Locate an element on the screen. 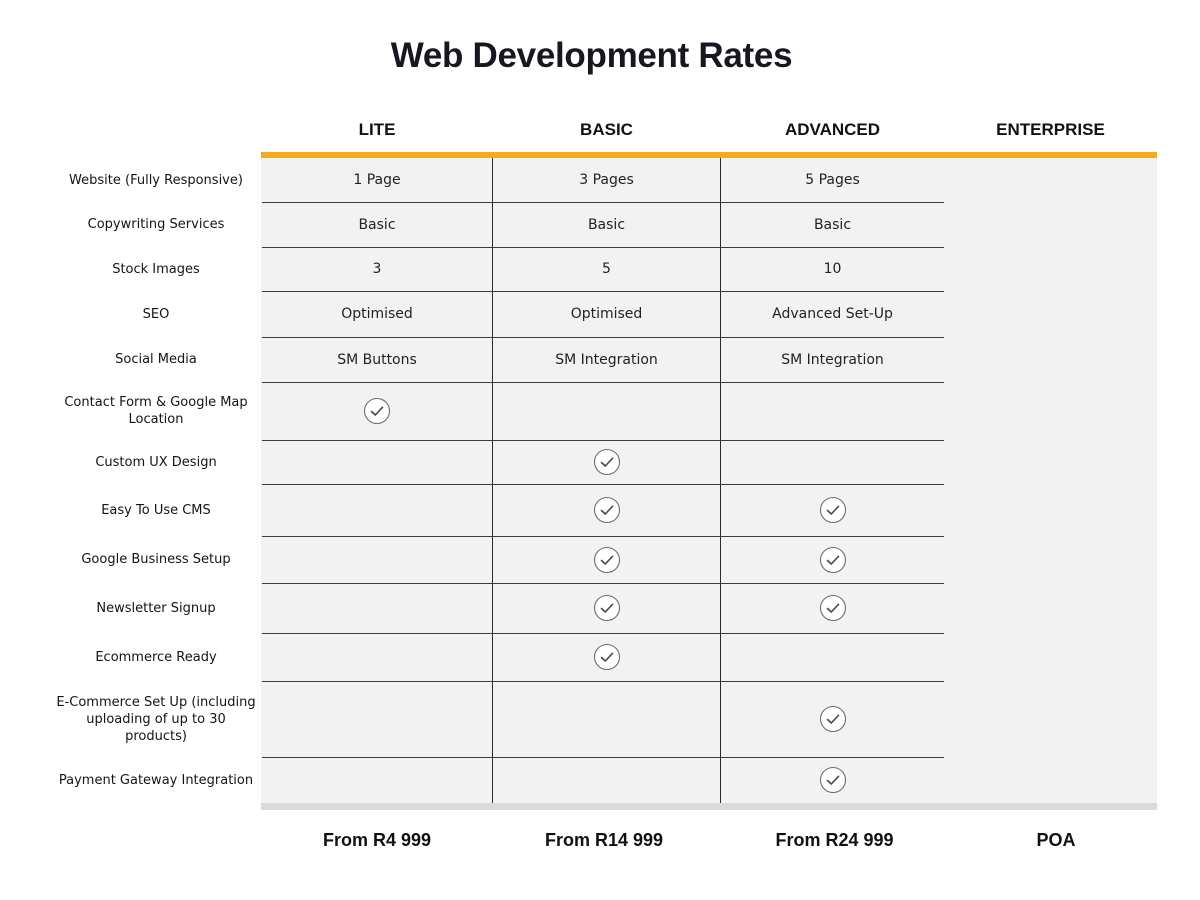 The width and height of the screenshot is (1200, 900). feature-label: Website (Fully Responsive) is located at coordinates (156, 180).